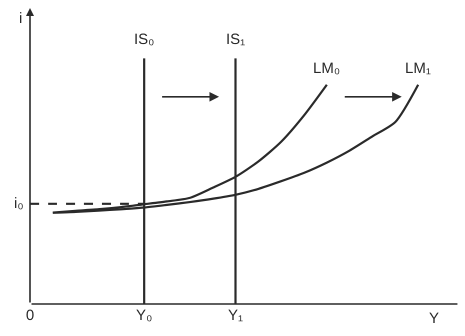 Image resolution: width=465 pixels, height=336 pixels. What do you see at coordinates (434, 318) in the screenshot?
I see `x-axis-title: Y` at bounding box center [434, 318].